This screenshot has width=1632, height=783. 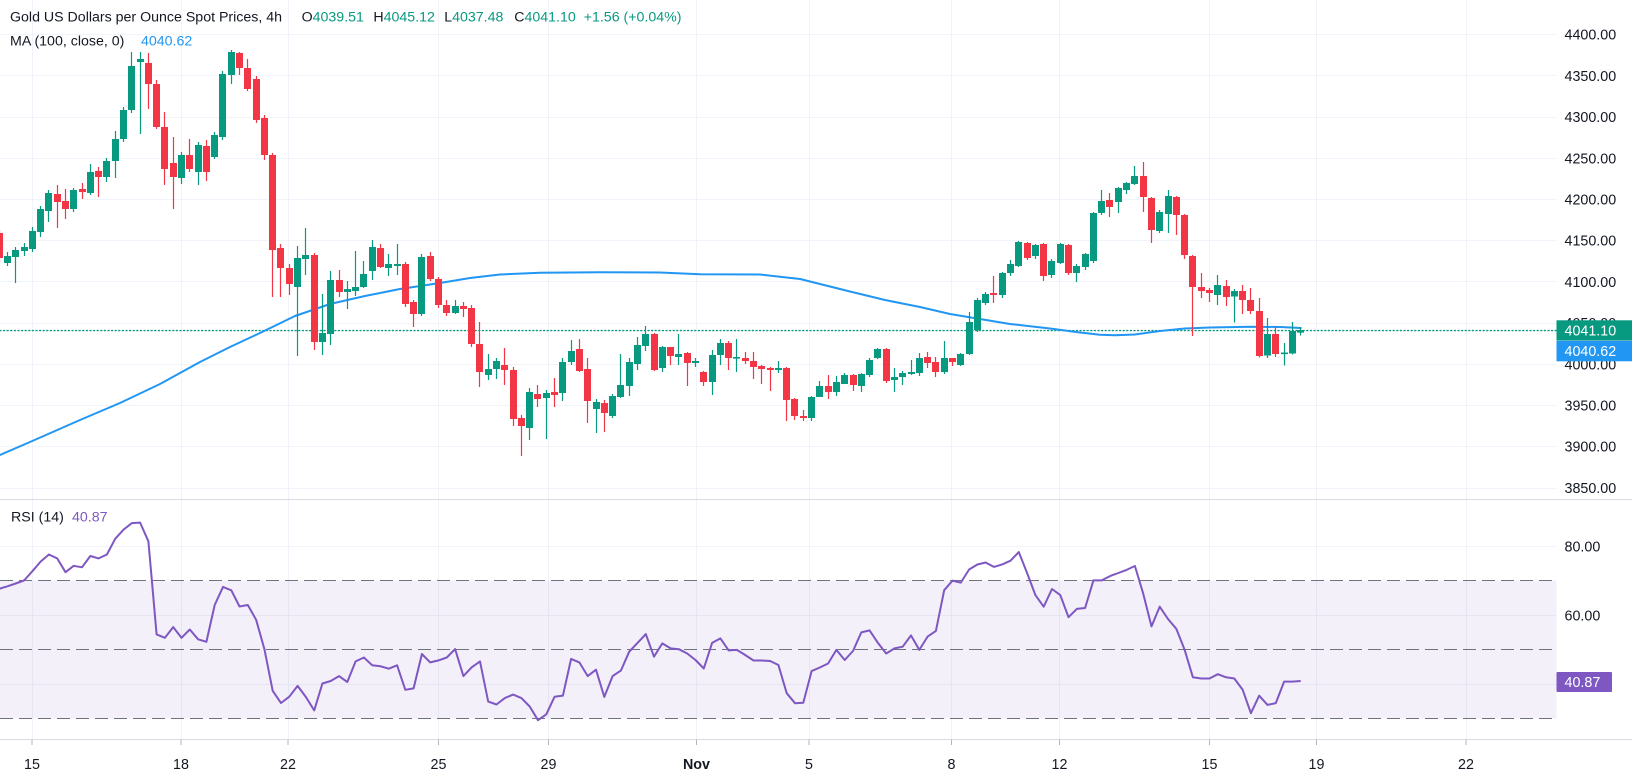 I want to click on svg-text: H4045.12, so click(x=404, y=18).